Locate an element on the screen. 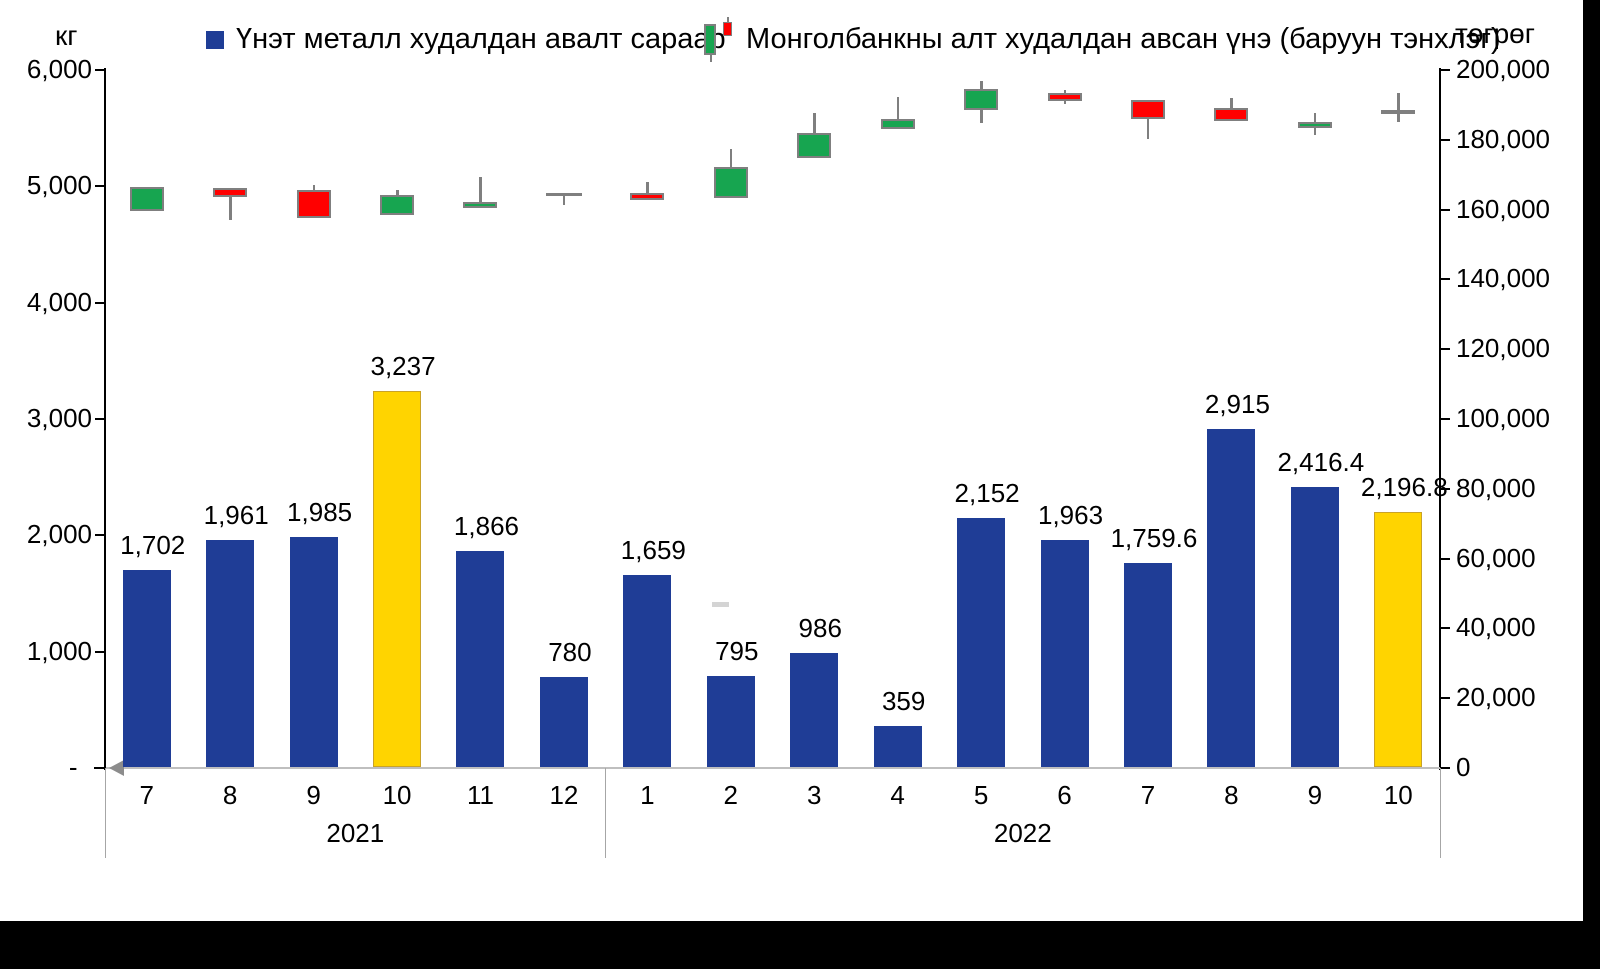  month-label: 2 is located at coordinates (731, 795).